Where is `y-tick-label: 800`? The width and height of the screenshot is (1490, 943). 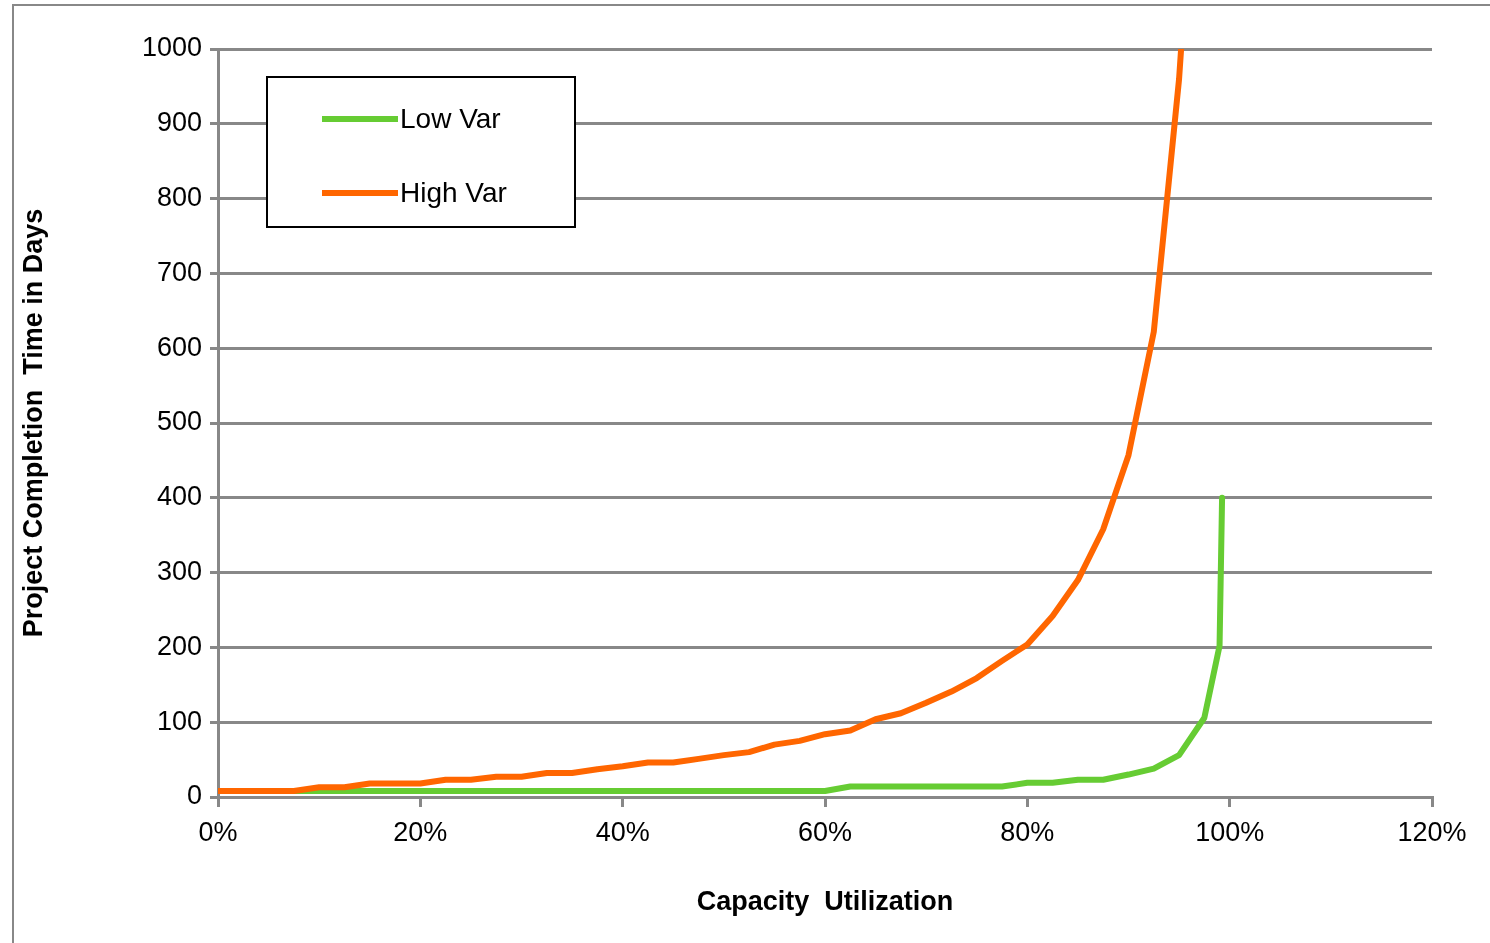
y-tick-label: 800 is located at coordinates (179, 197).